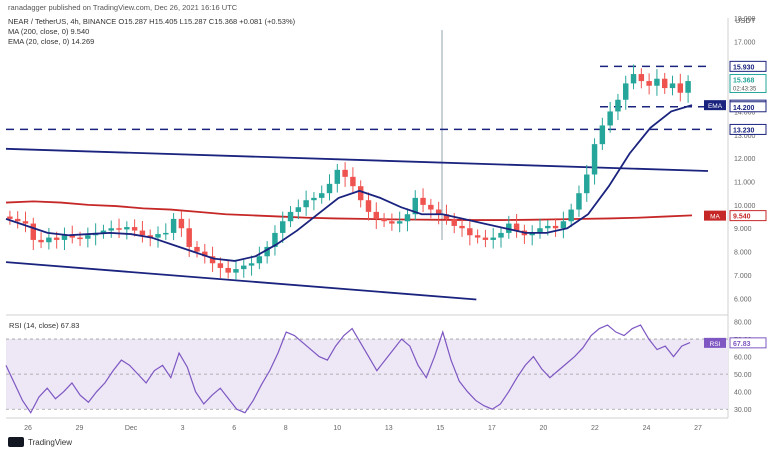  I want to click on currency-label: USDT, so click(745, 20).